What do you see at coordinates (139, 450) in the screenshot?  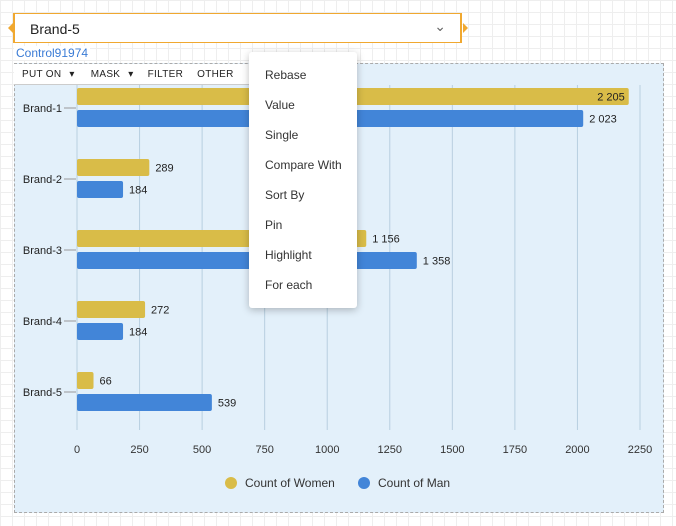 I see `x-tick-label: 250` at bounding box center [139, 450].